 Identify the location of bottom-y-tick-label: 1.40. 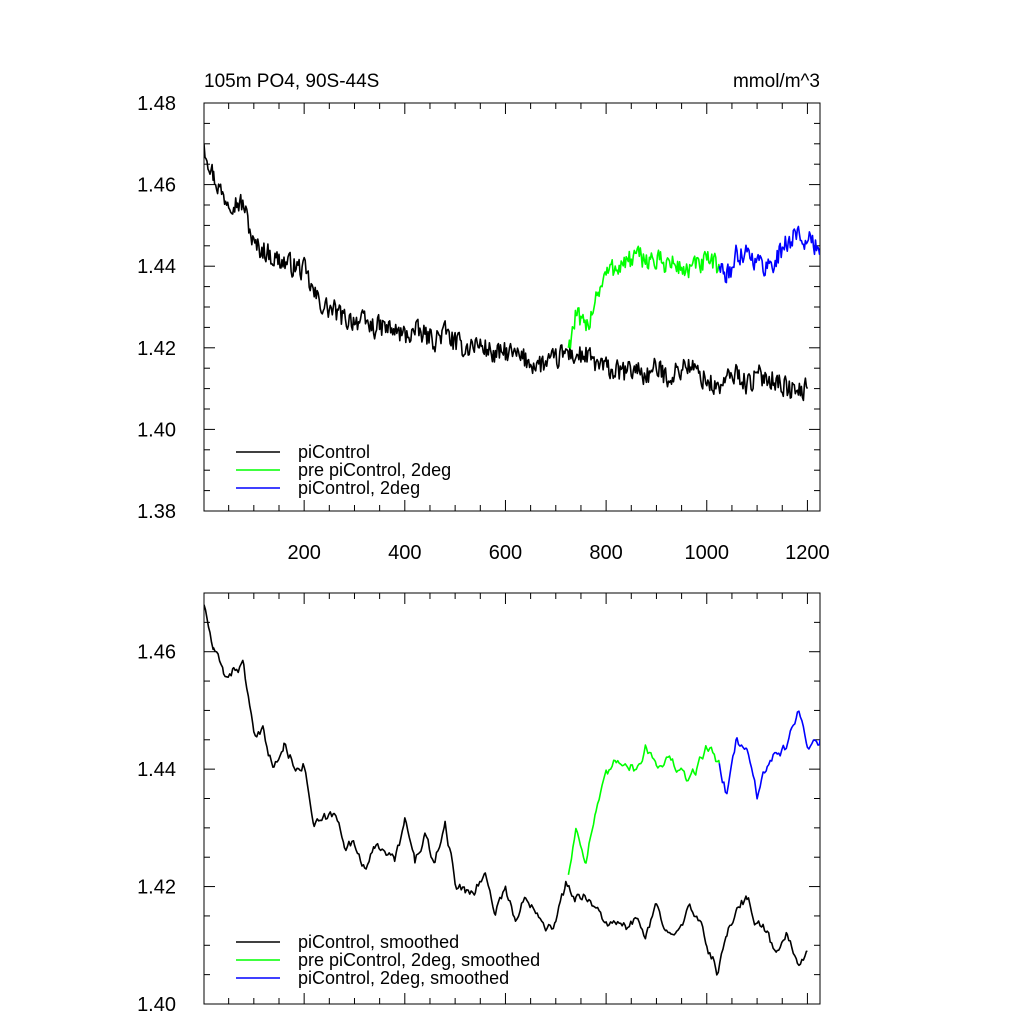
(156, 1005).